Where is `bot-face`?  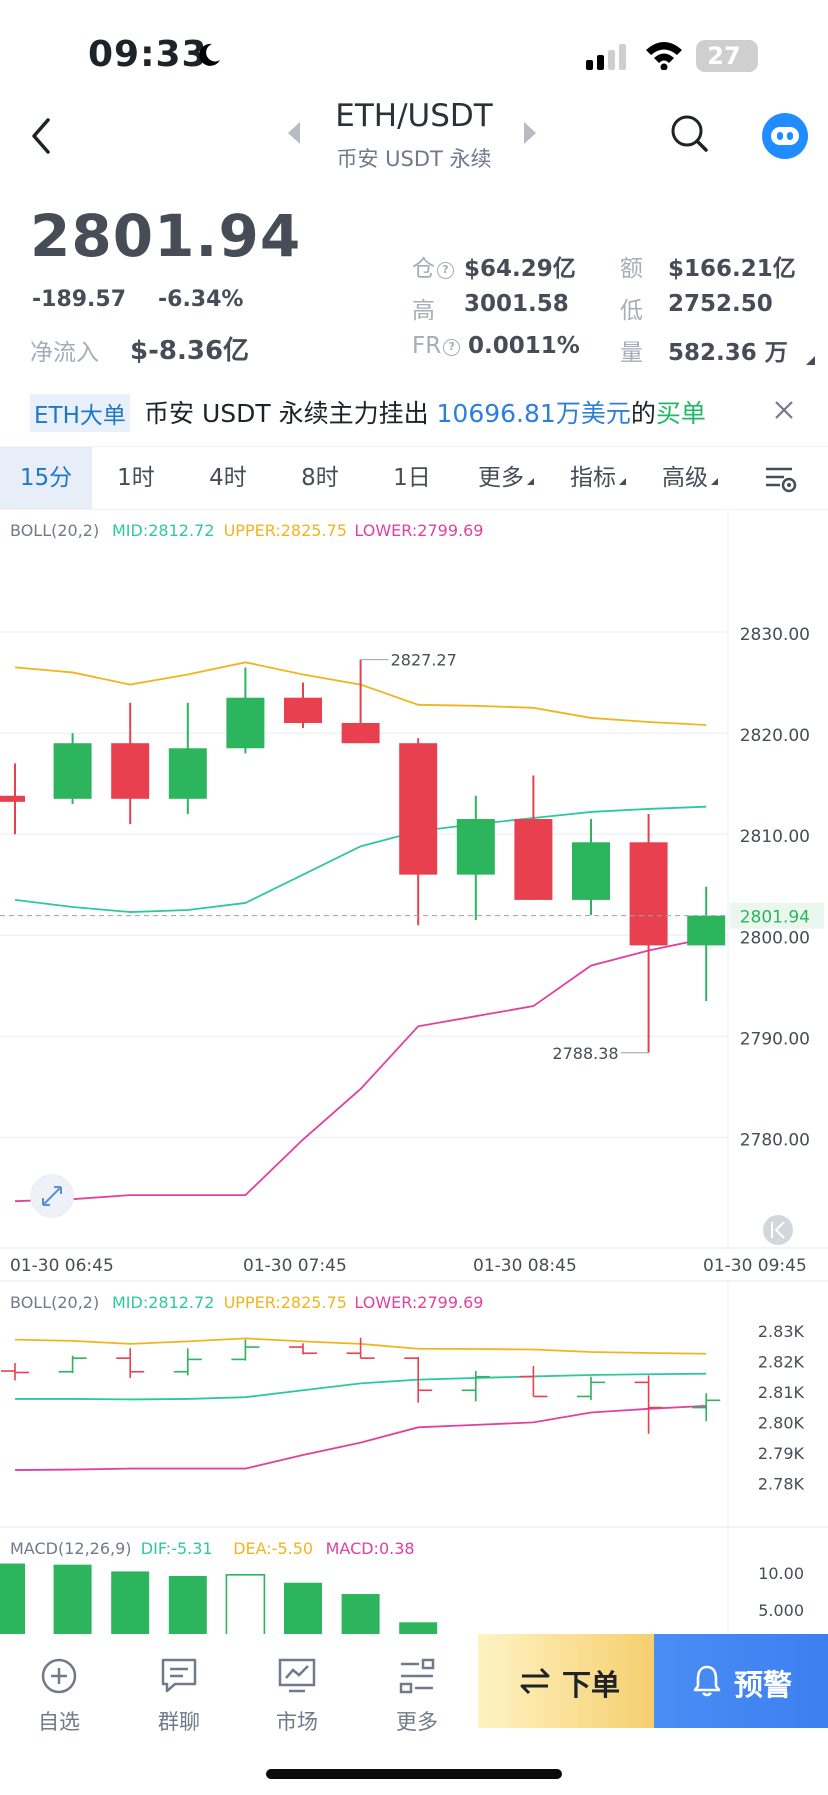 bot-face is located at coordinates (785, 136).